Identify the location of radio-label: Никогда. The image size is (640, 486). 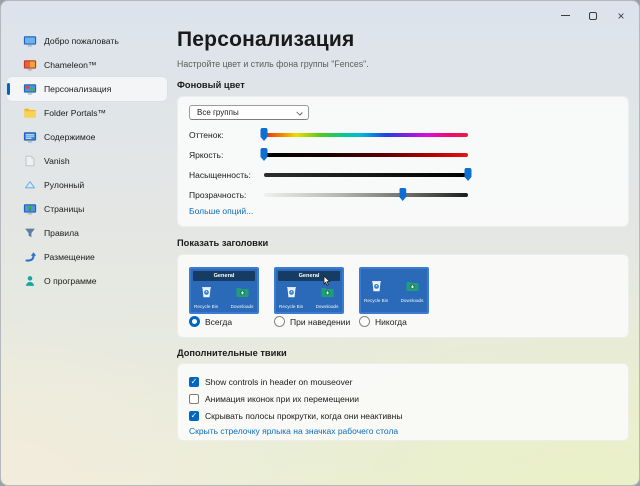
(391, 321).